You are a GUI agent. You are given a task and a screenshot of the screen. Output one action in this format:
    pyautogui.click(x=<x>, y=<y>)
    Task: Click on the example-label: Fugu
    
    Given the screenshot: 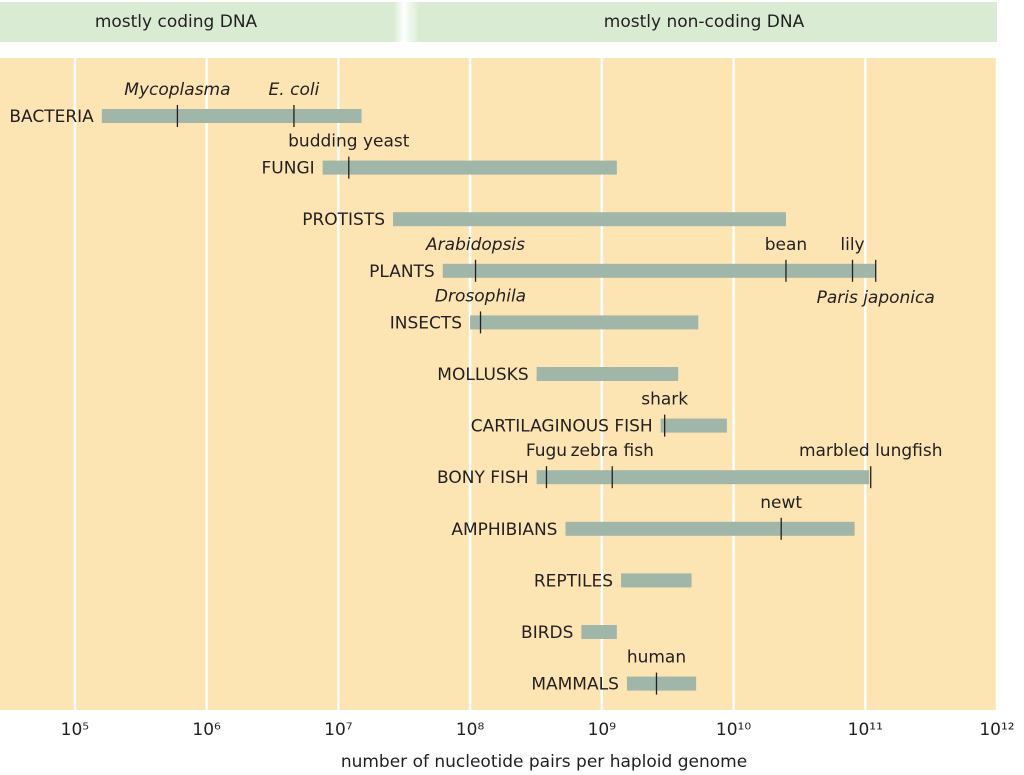 What is the action you would take?
    pyautogui.click(x=546, y=451)
    